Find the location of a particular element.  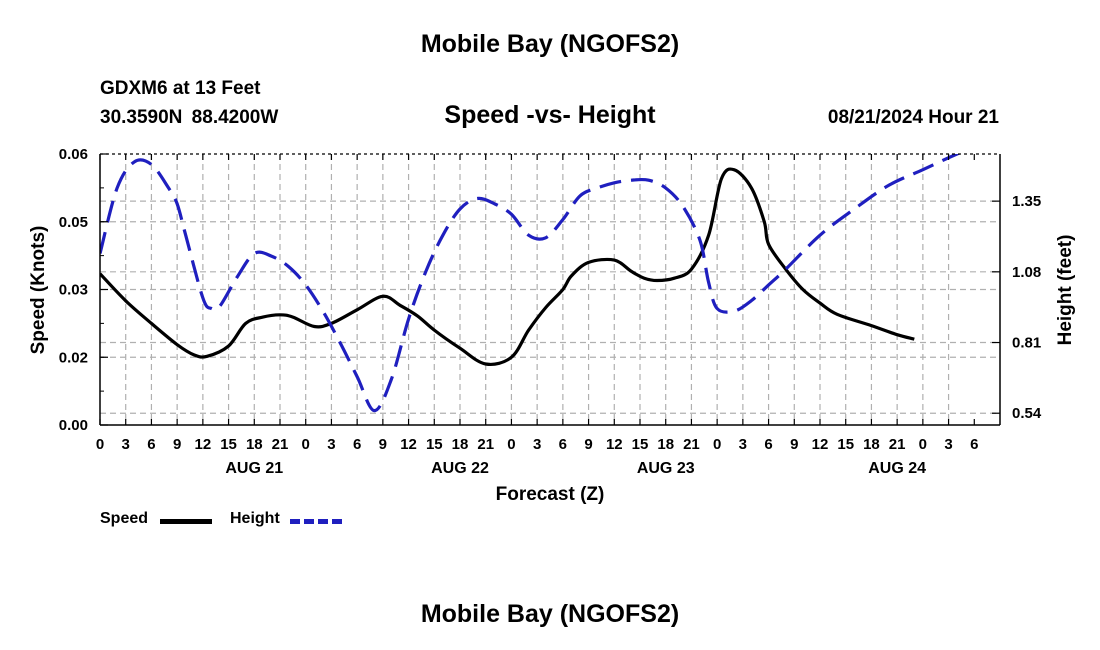

y-axis-left-label: Speed (Knots) is located at coordinates (38, 290).